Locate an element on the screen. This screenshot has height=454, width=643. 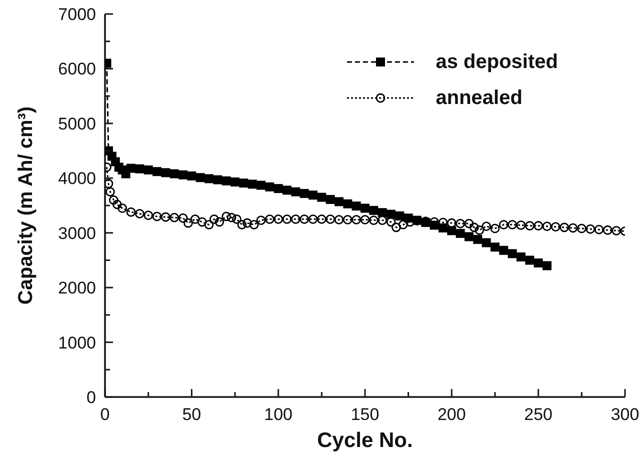
legend-label: as deposited is located at coordinates (497, 62).